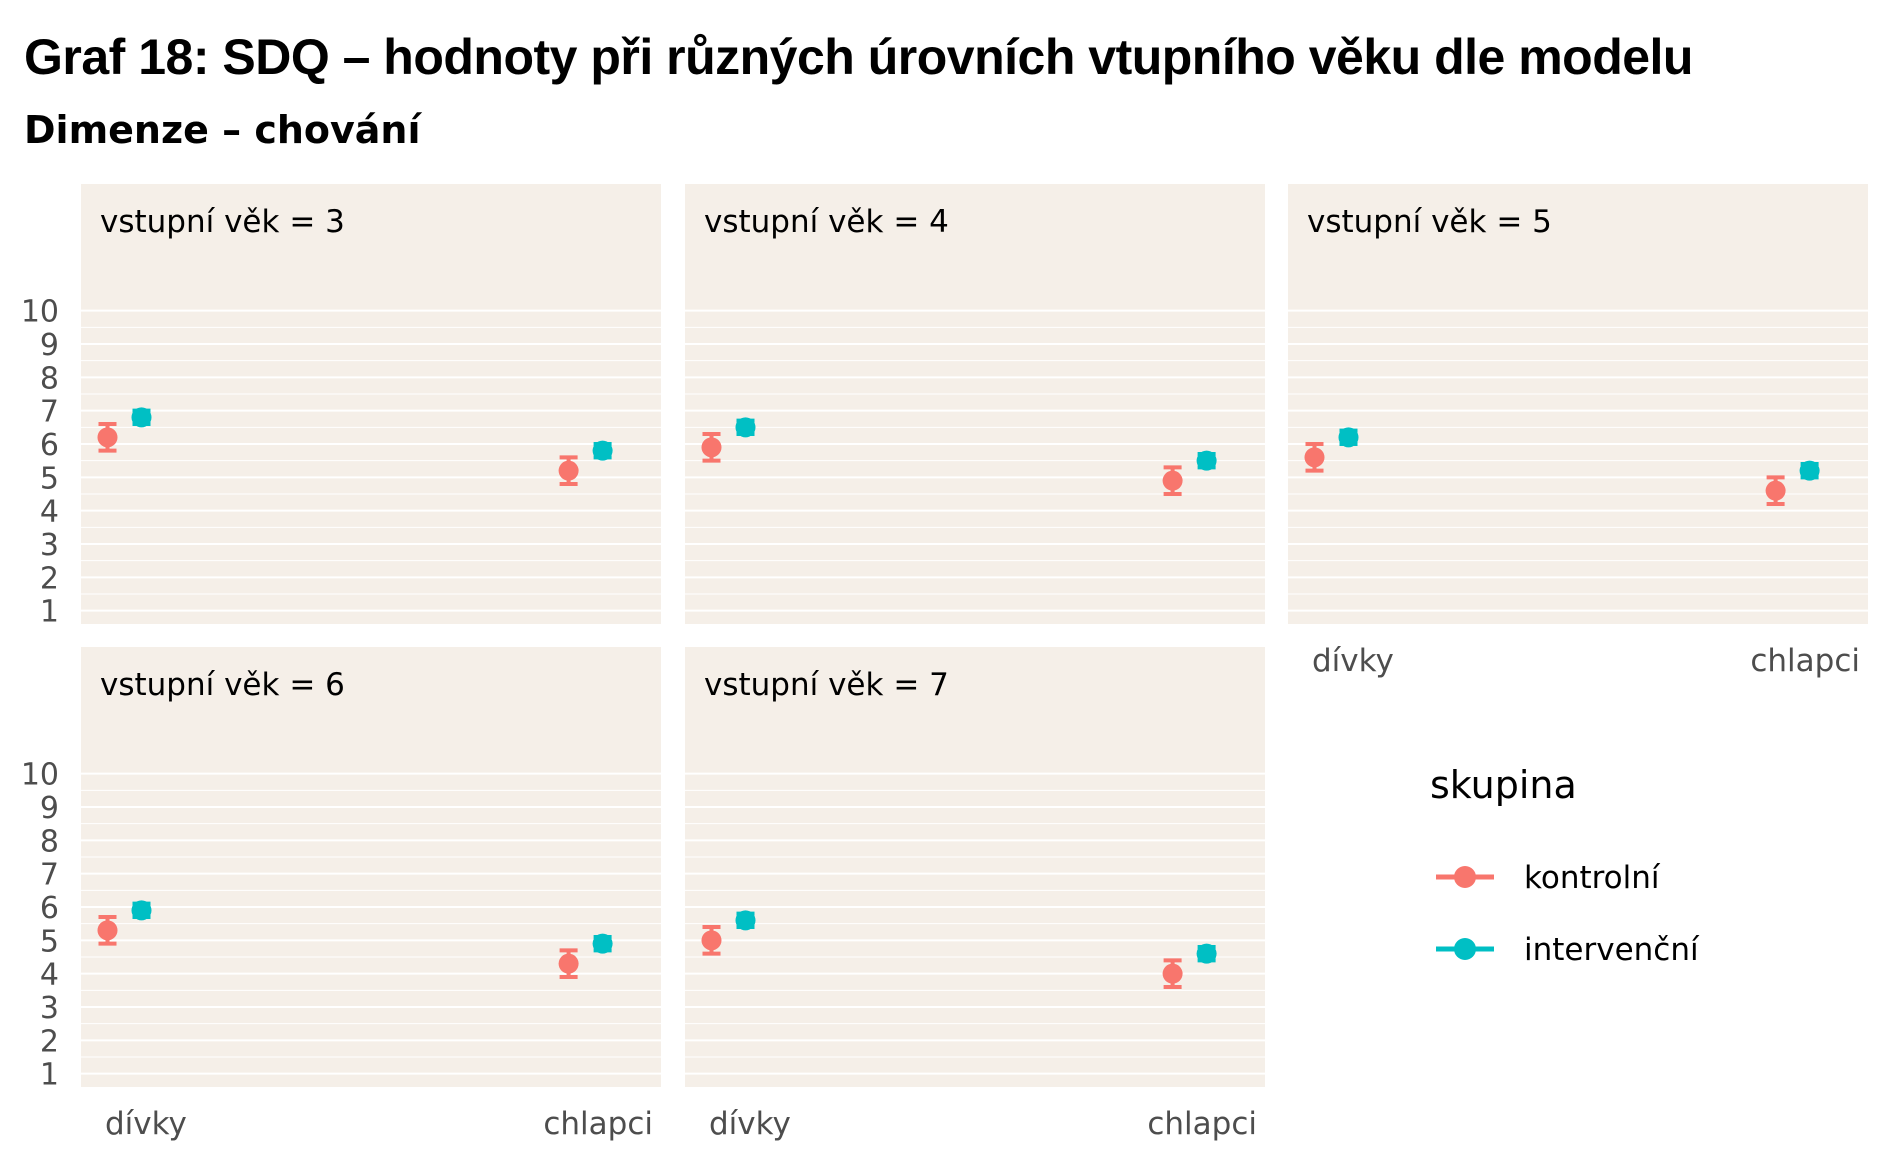  Describe the element at coordinates (1503, 785) in the screenshot. I see `legend-title: skupina` at that location.